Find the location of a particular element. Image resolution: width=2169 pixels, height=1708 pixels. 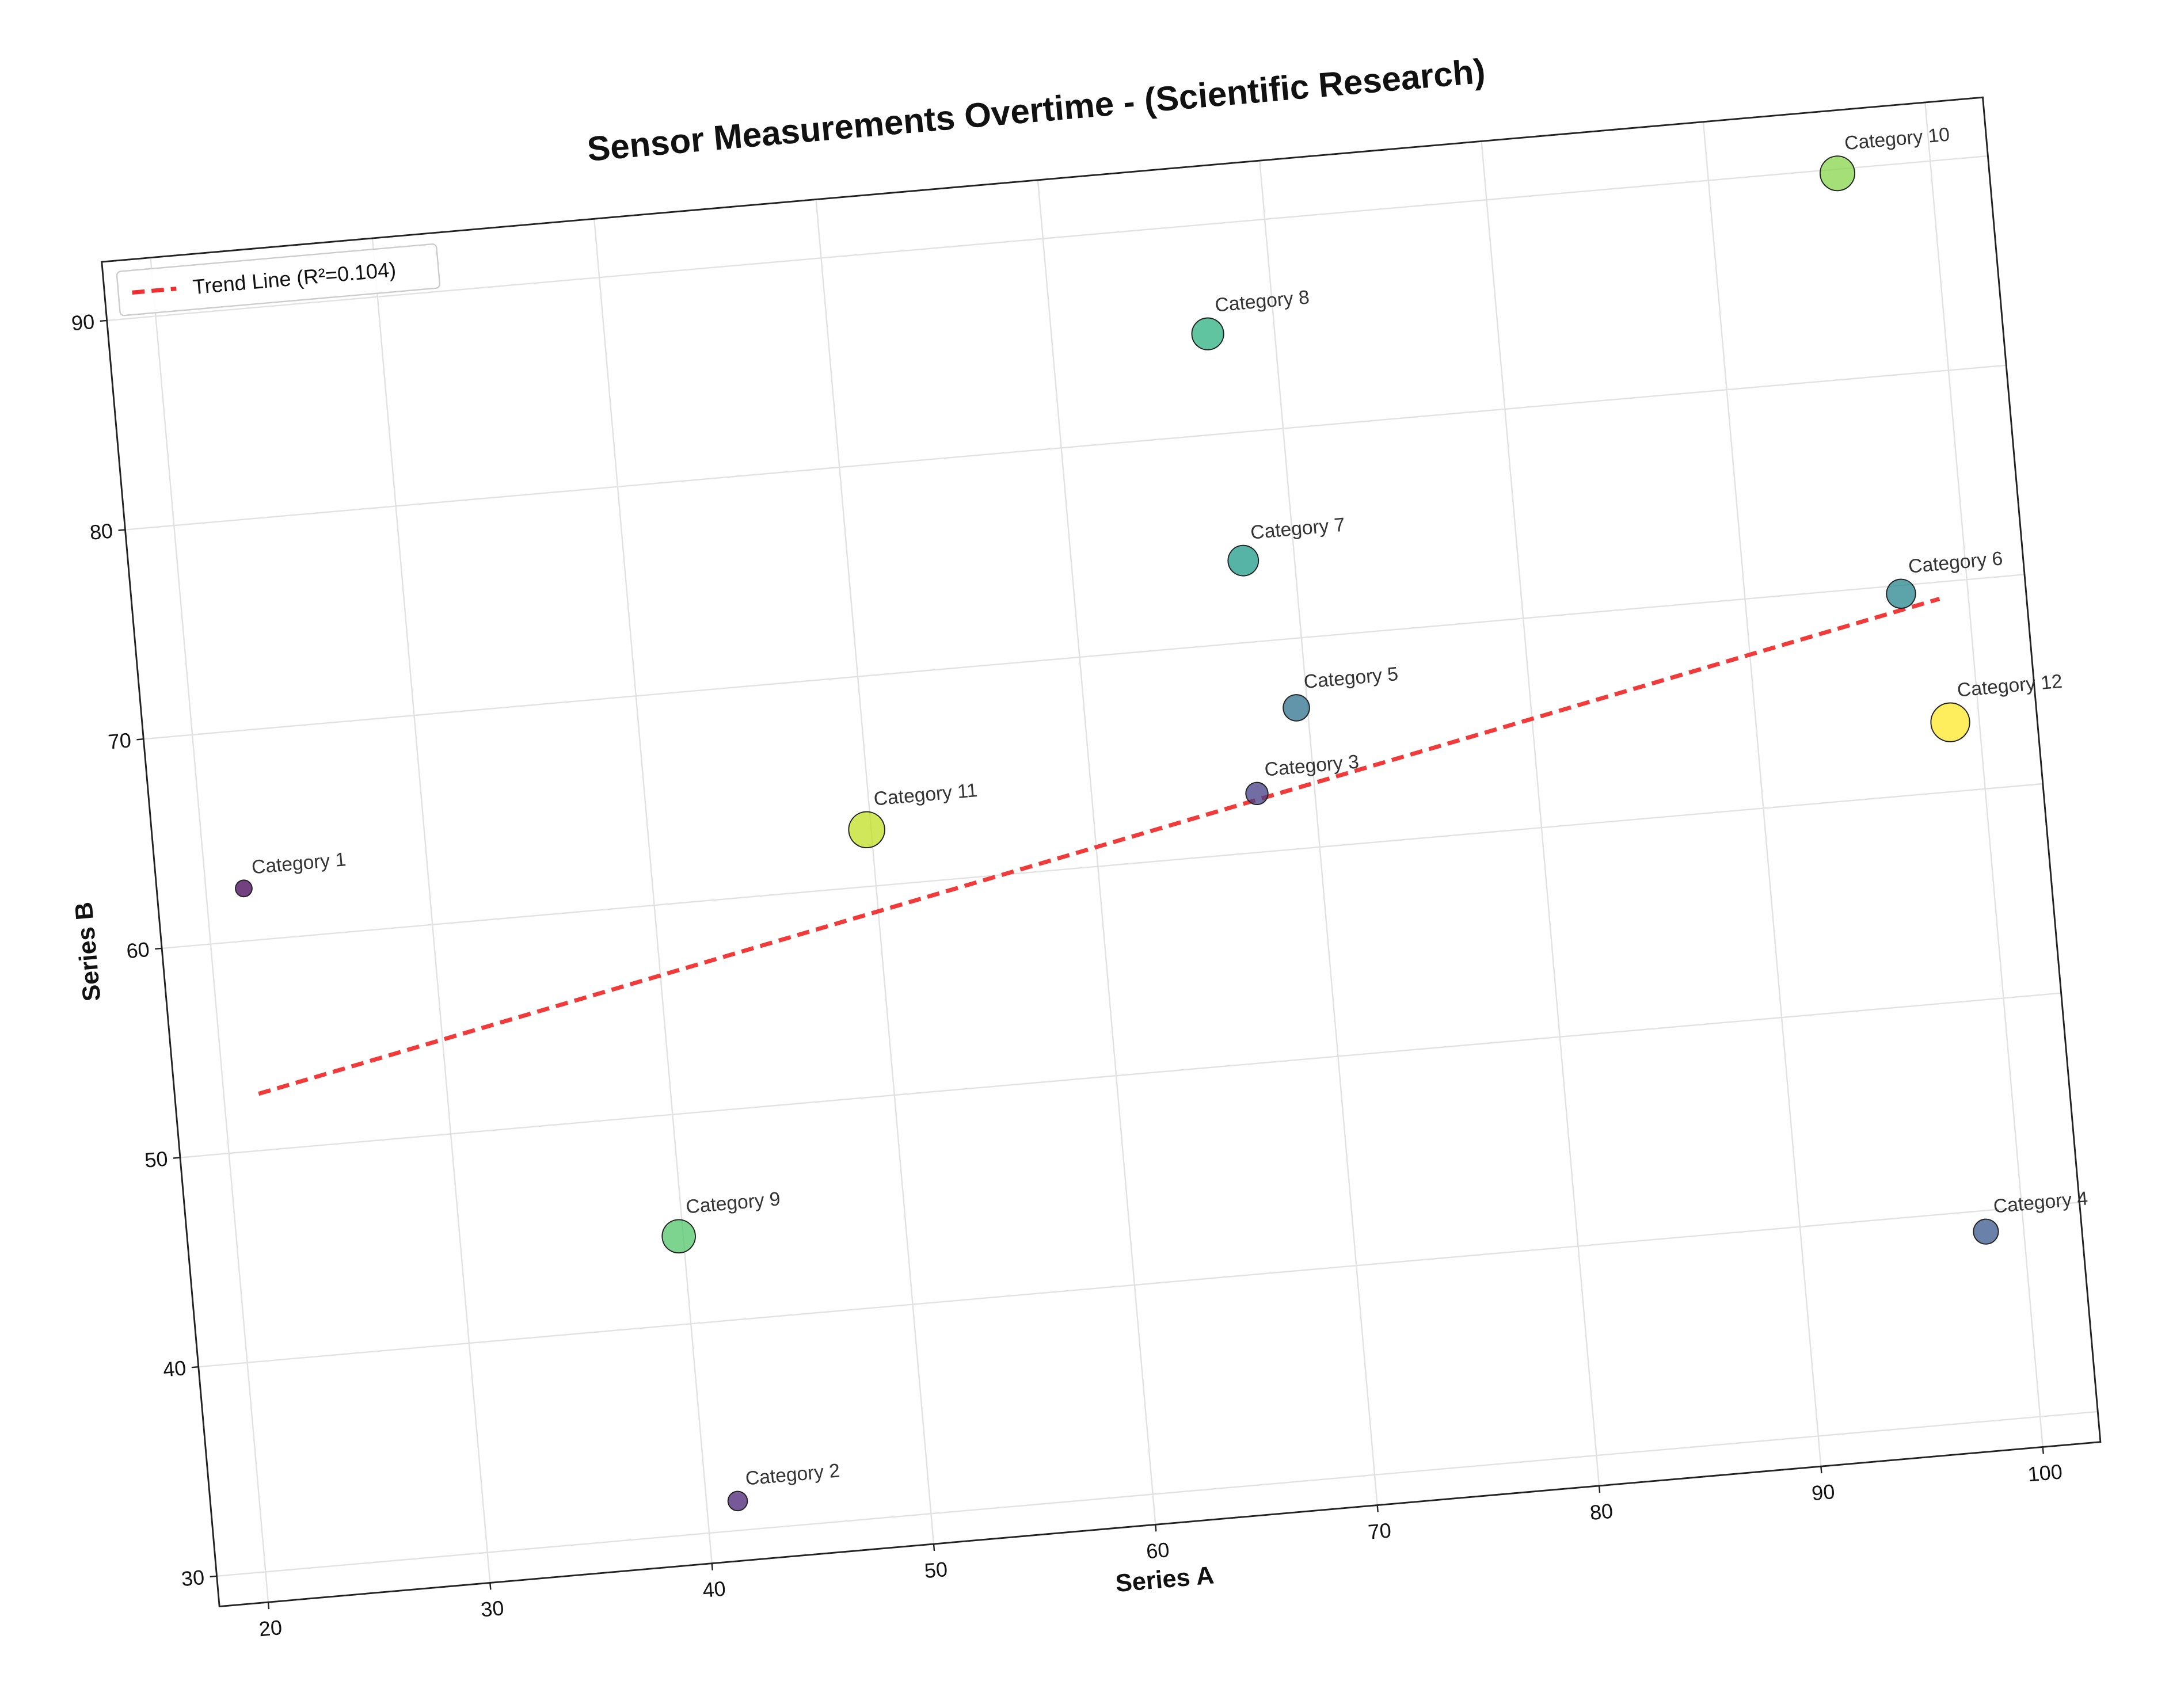

x-tick-label: 90 is located at coordinates (1823, 1492).